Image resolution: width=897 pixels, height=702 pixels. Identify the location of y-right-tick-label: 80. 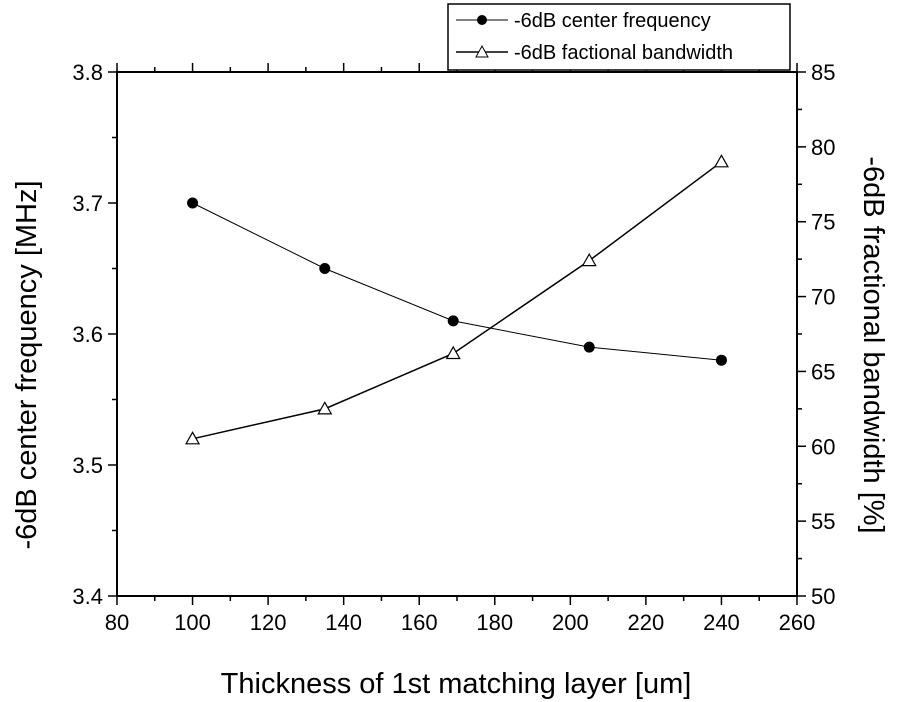
(823, 147).